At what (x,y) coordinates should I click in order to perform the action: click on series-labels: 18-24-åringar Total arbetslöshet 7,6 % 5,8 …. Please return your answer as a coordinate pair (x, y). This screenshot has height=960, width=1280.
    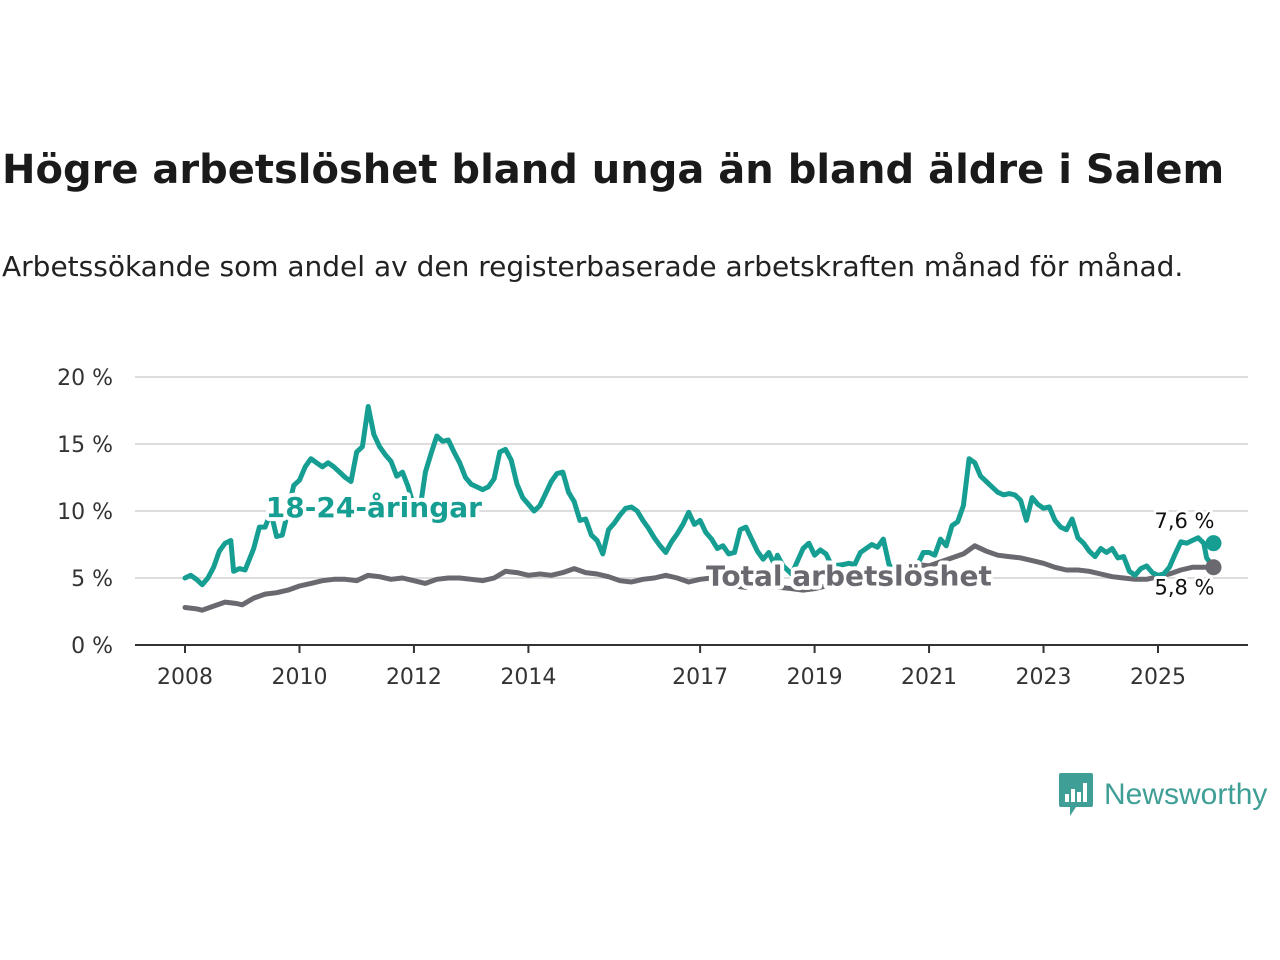
    Looking at the image, I should click on (742, 544).